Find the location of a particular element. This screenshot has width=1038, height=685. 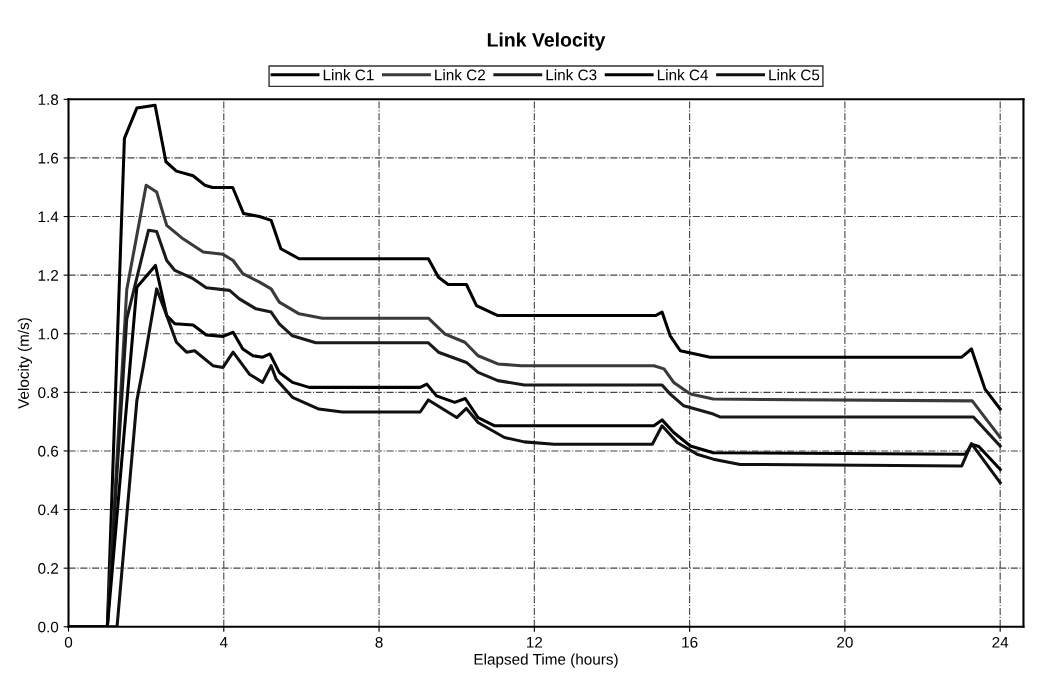

legend-label: Link C4 is located at coordinates (683, 75).